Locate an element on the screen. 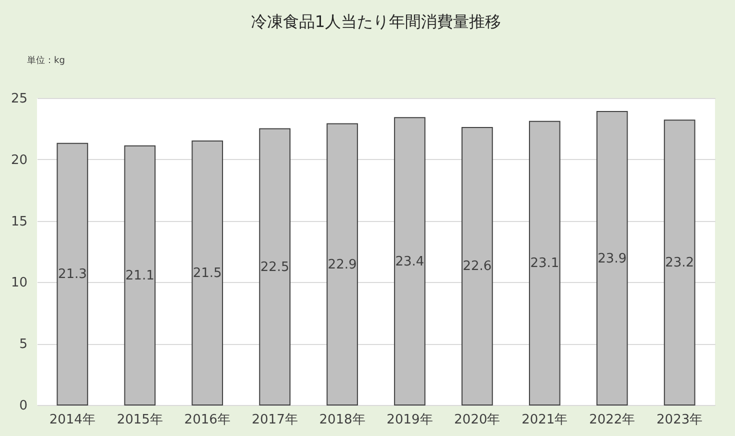 The image size is (735, 436). x-tick-label: 2017年 is located at coordinates (275, 420).